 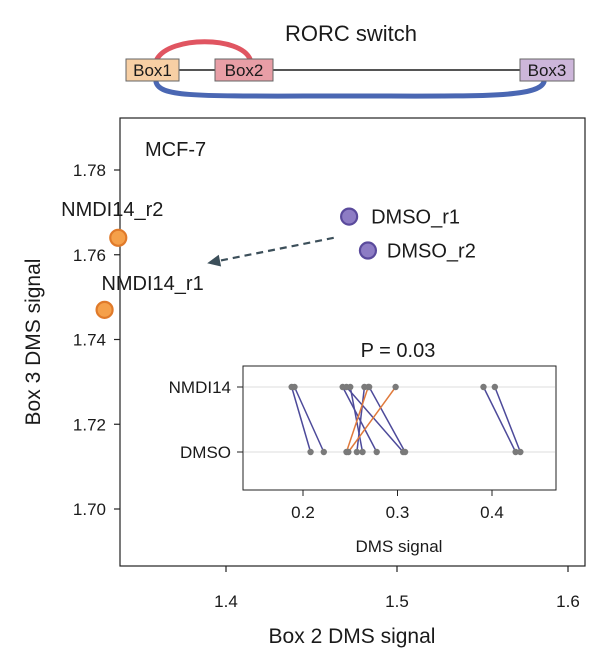 I want to click on inset-x-tick-label: 0.3, so click(x=398, y=512).